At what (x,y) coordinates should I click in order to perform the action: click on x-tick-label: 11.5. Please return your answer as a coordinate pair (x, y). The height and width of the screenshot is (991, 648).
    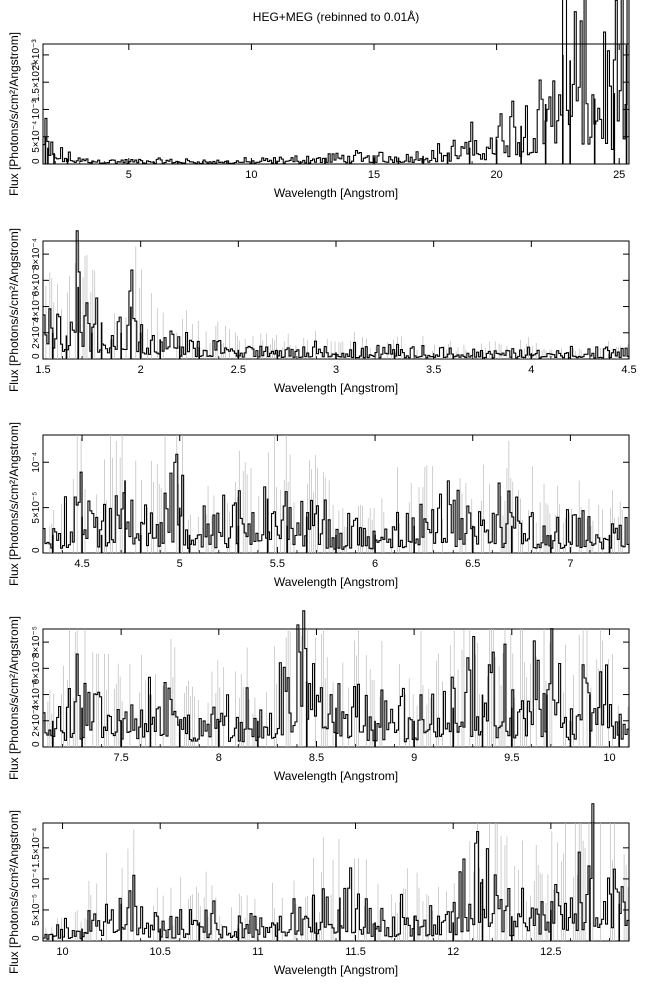
    Looking at the image, I should click on (355, 952).